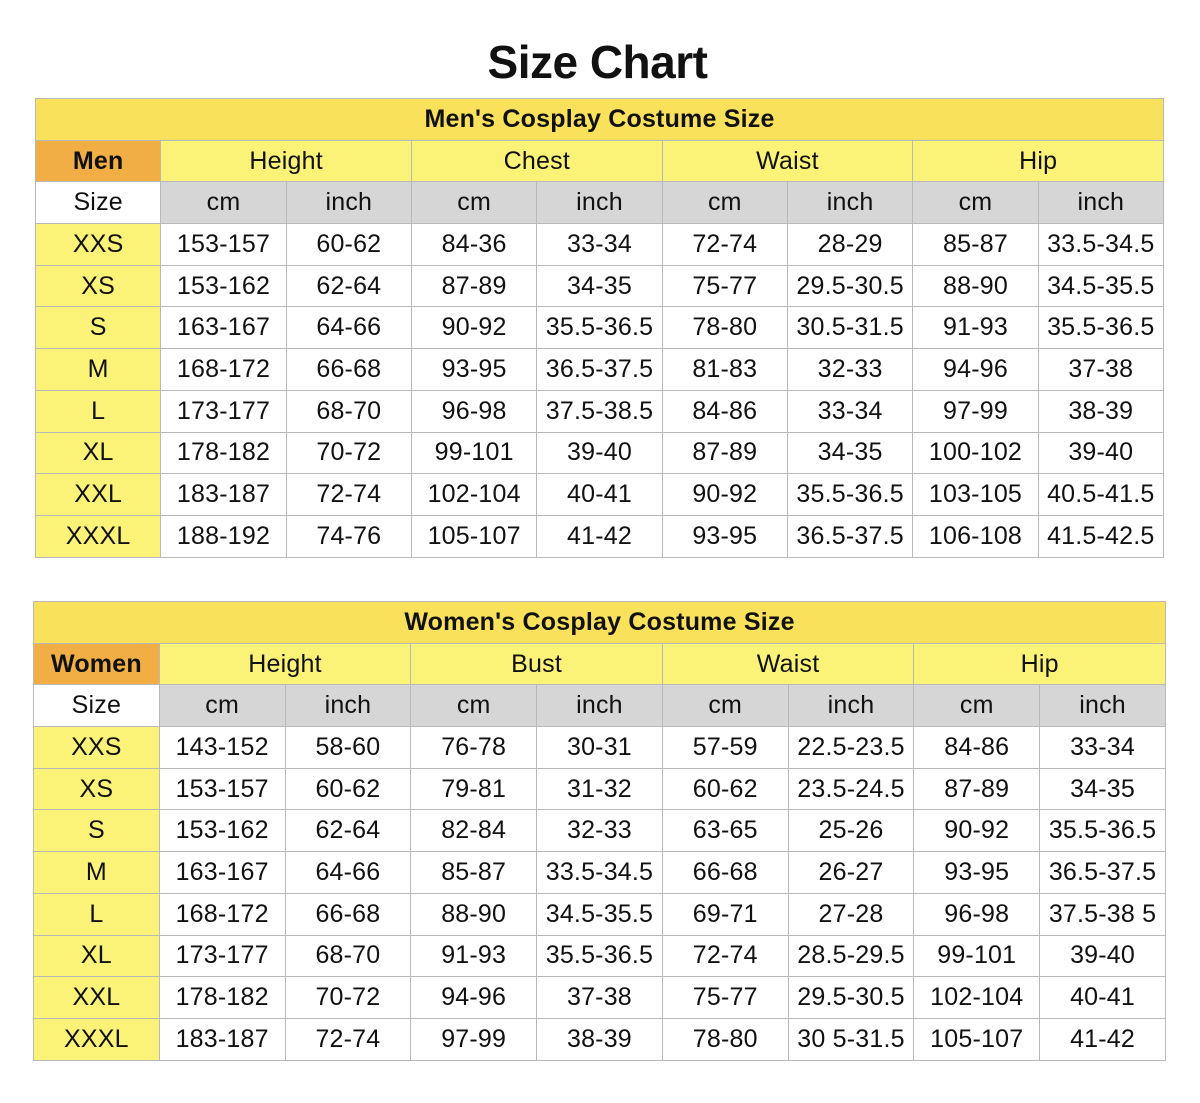  Describe the element at coordinates (348, 831) in the screenshot. I see `women-table-cell: 62-64` at that location.